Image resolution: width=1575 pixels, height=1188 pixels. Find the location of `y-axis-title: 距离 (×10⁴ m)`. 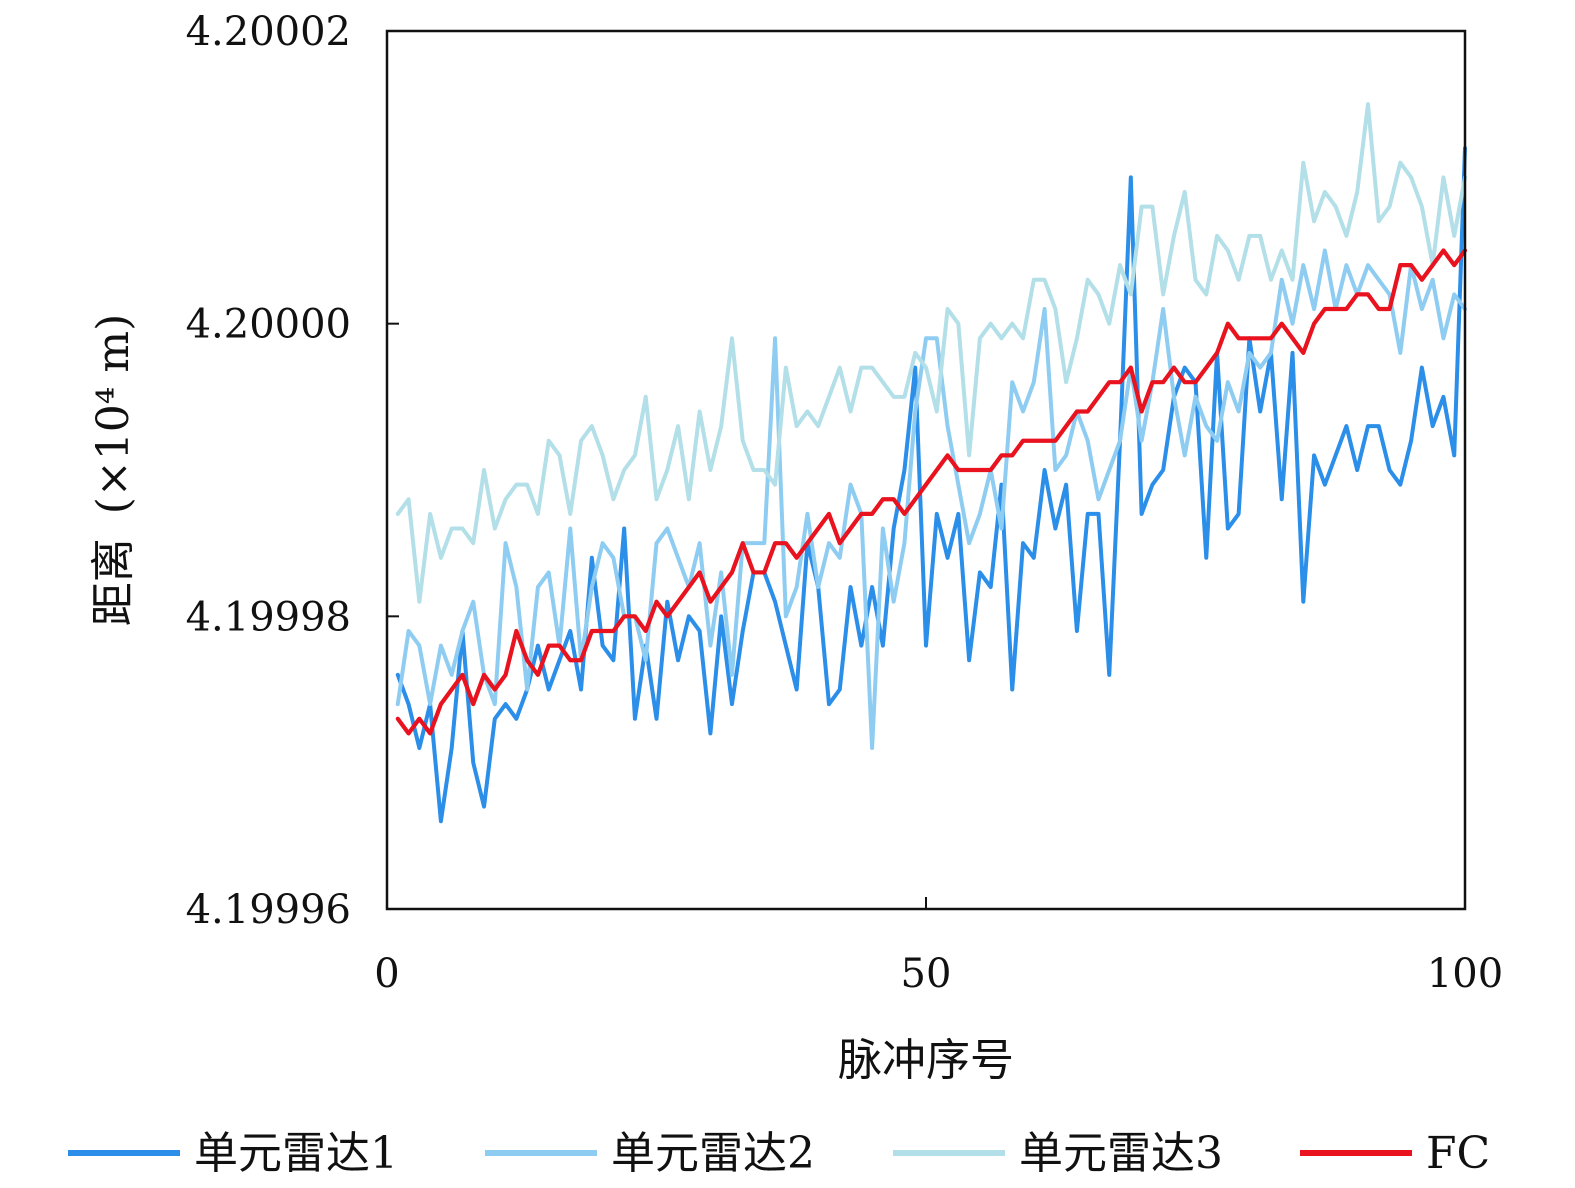

y-axis-title: 距离 (×10⁴ m) is located at coordinates (113, 470).